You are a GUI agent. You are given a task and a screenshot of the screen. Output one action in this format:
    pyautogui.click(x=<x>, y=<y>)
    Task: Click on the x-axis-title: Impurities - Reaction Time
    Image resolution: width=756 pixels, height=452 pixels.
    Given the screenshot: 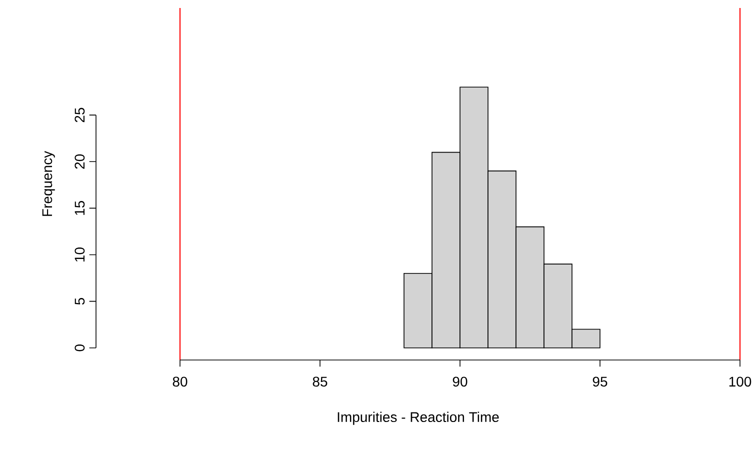 What is the action you would take?
    pyautogui.click(x=418, y=418)
    